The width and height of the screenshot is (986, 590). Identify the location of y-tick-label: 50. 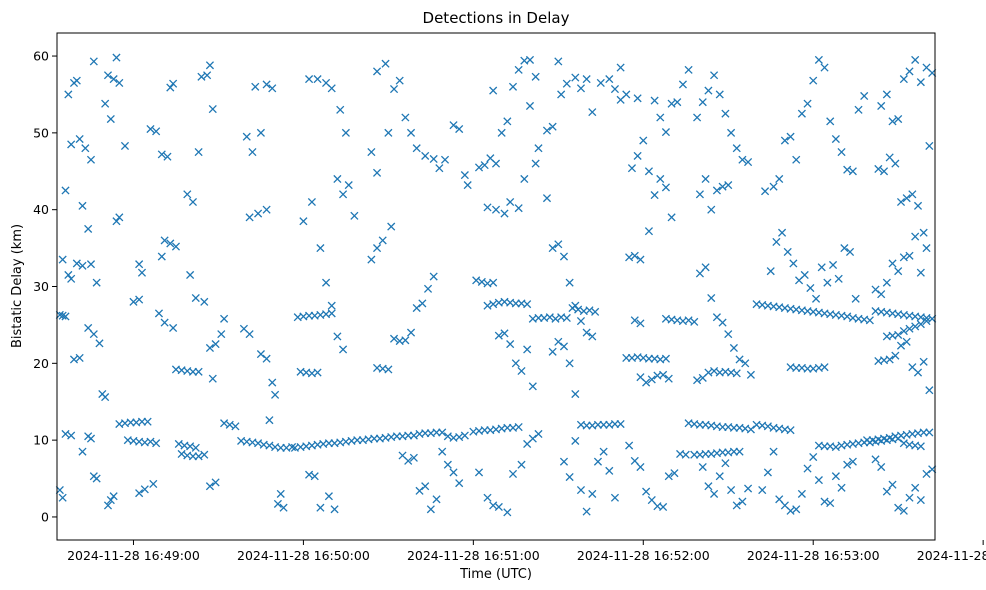
(41, 132).